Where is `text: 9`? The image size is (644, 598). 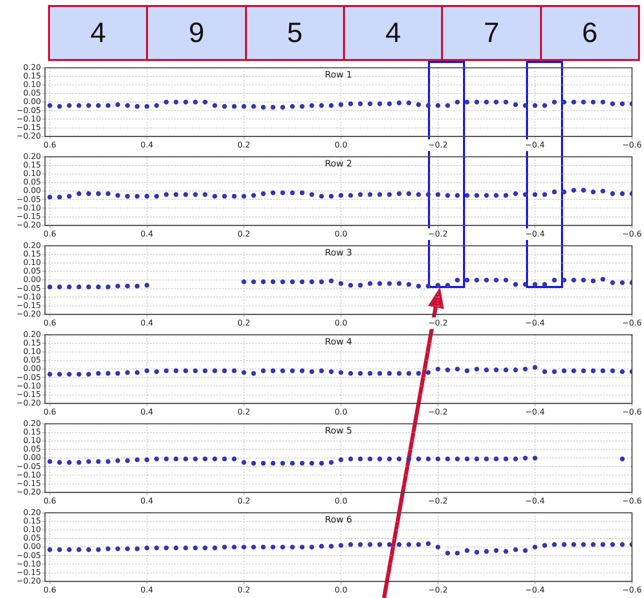 text: 9 is located at coordinates (197, 33).